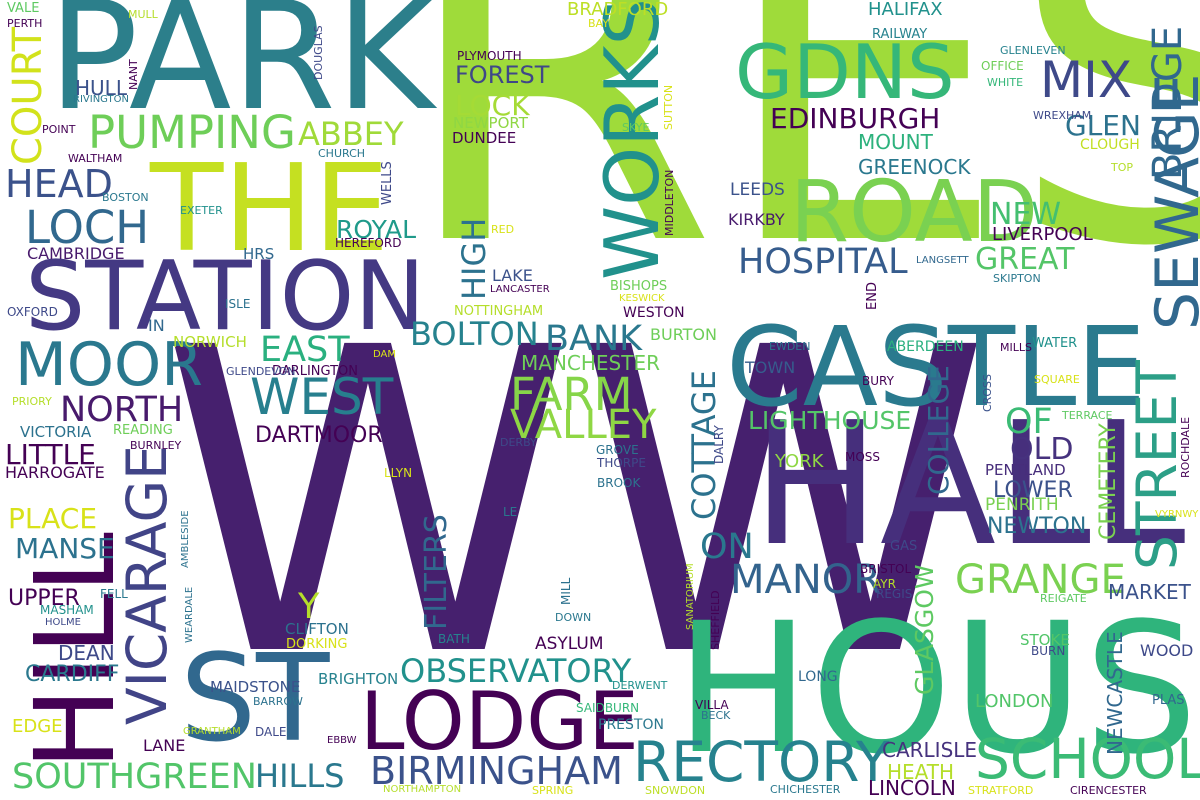 Image resolution: width=1200 pixels, height=800 pixels. Describe the element at coordinates (1014, 701) in the screenshot. I see `word-london: LONDON` at that location.